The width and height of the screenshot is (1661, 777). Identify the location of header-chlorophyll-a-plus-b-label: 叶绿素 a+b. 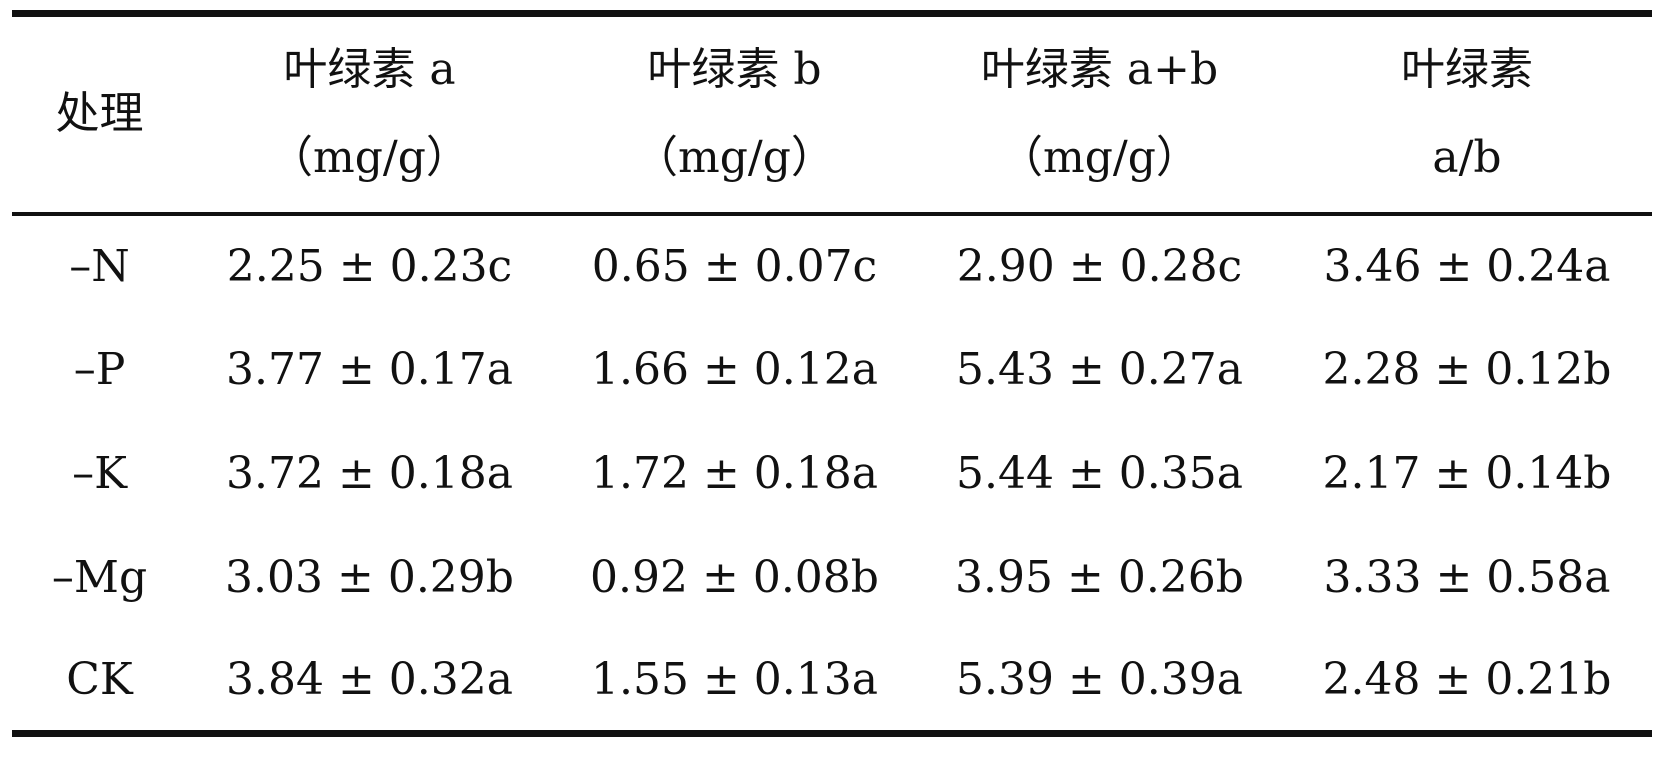
(1099, 70).